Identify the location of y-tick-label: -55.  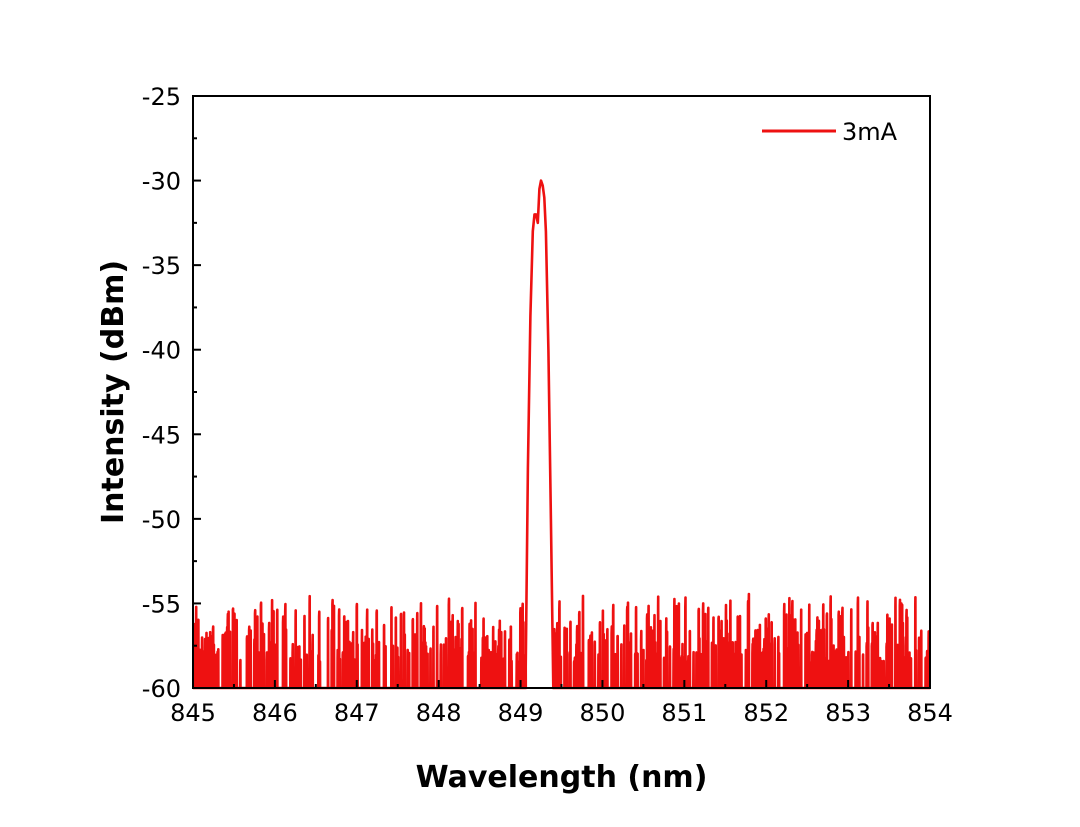
(161, 604).